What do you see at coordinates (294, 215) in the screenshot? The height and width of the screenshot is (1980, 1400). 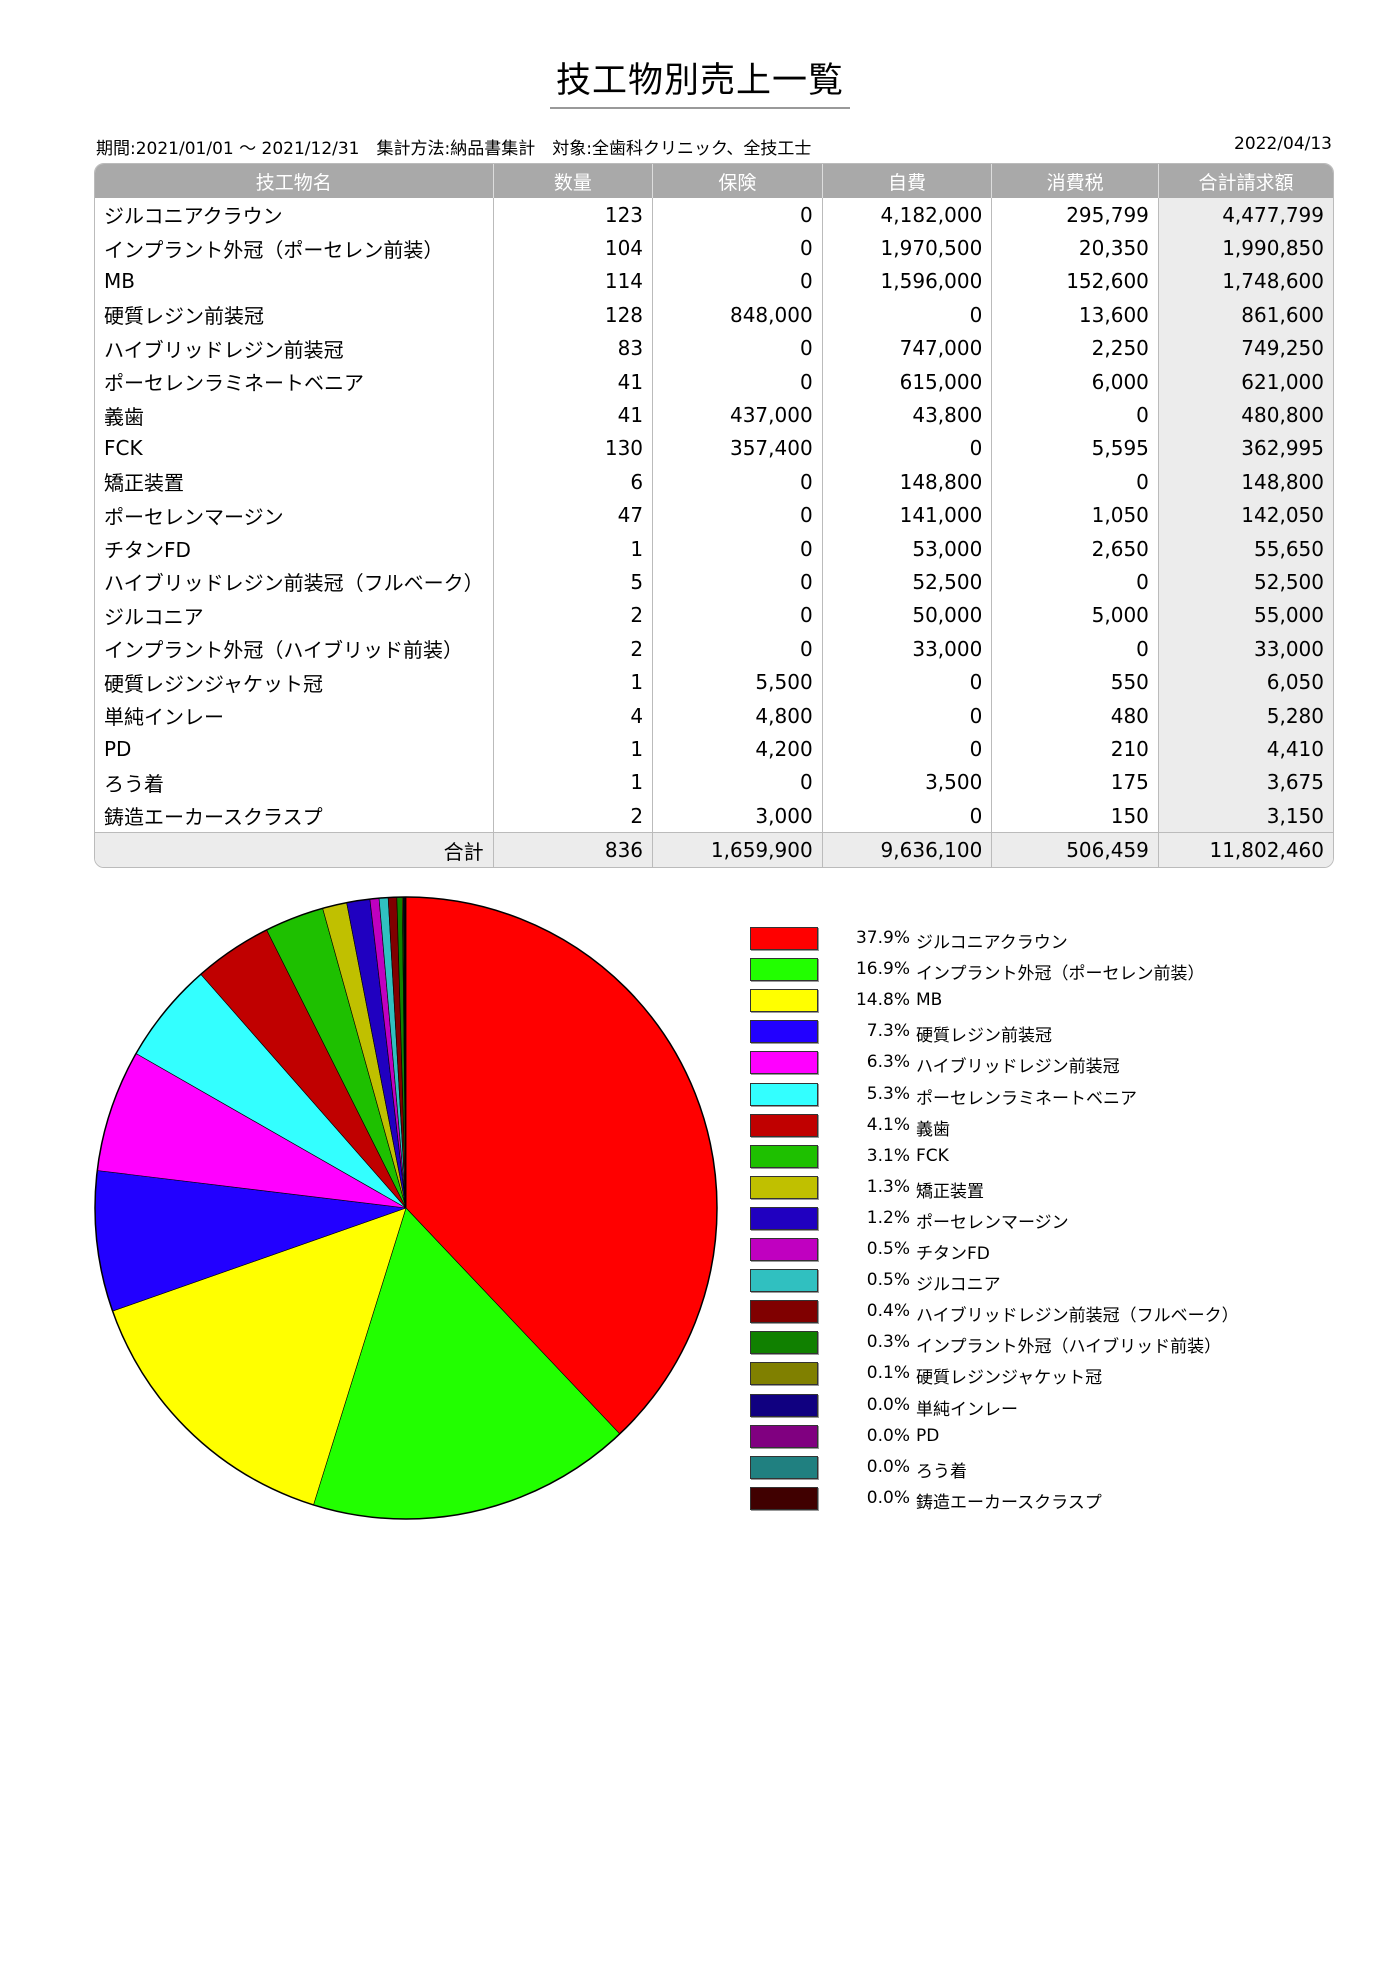 I see `item-name-cell: ジルコニアクラウン` at bounding box center [294, 215].